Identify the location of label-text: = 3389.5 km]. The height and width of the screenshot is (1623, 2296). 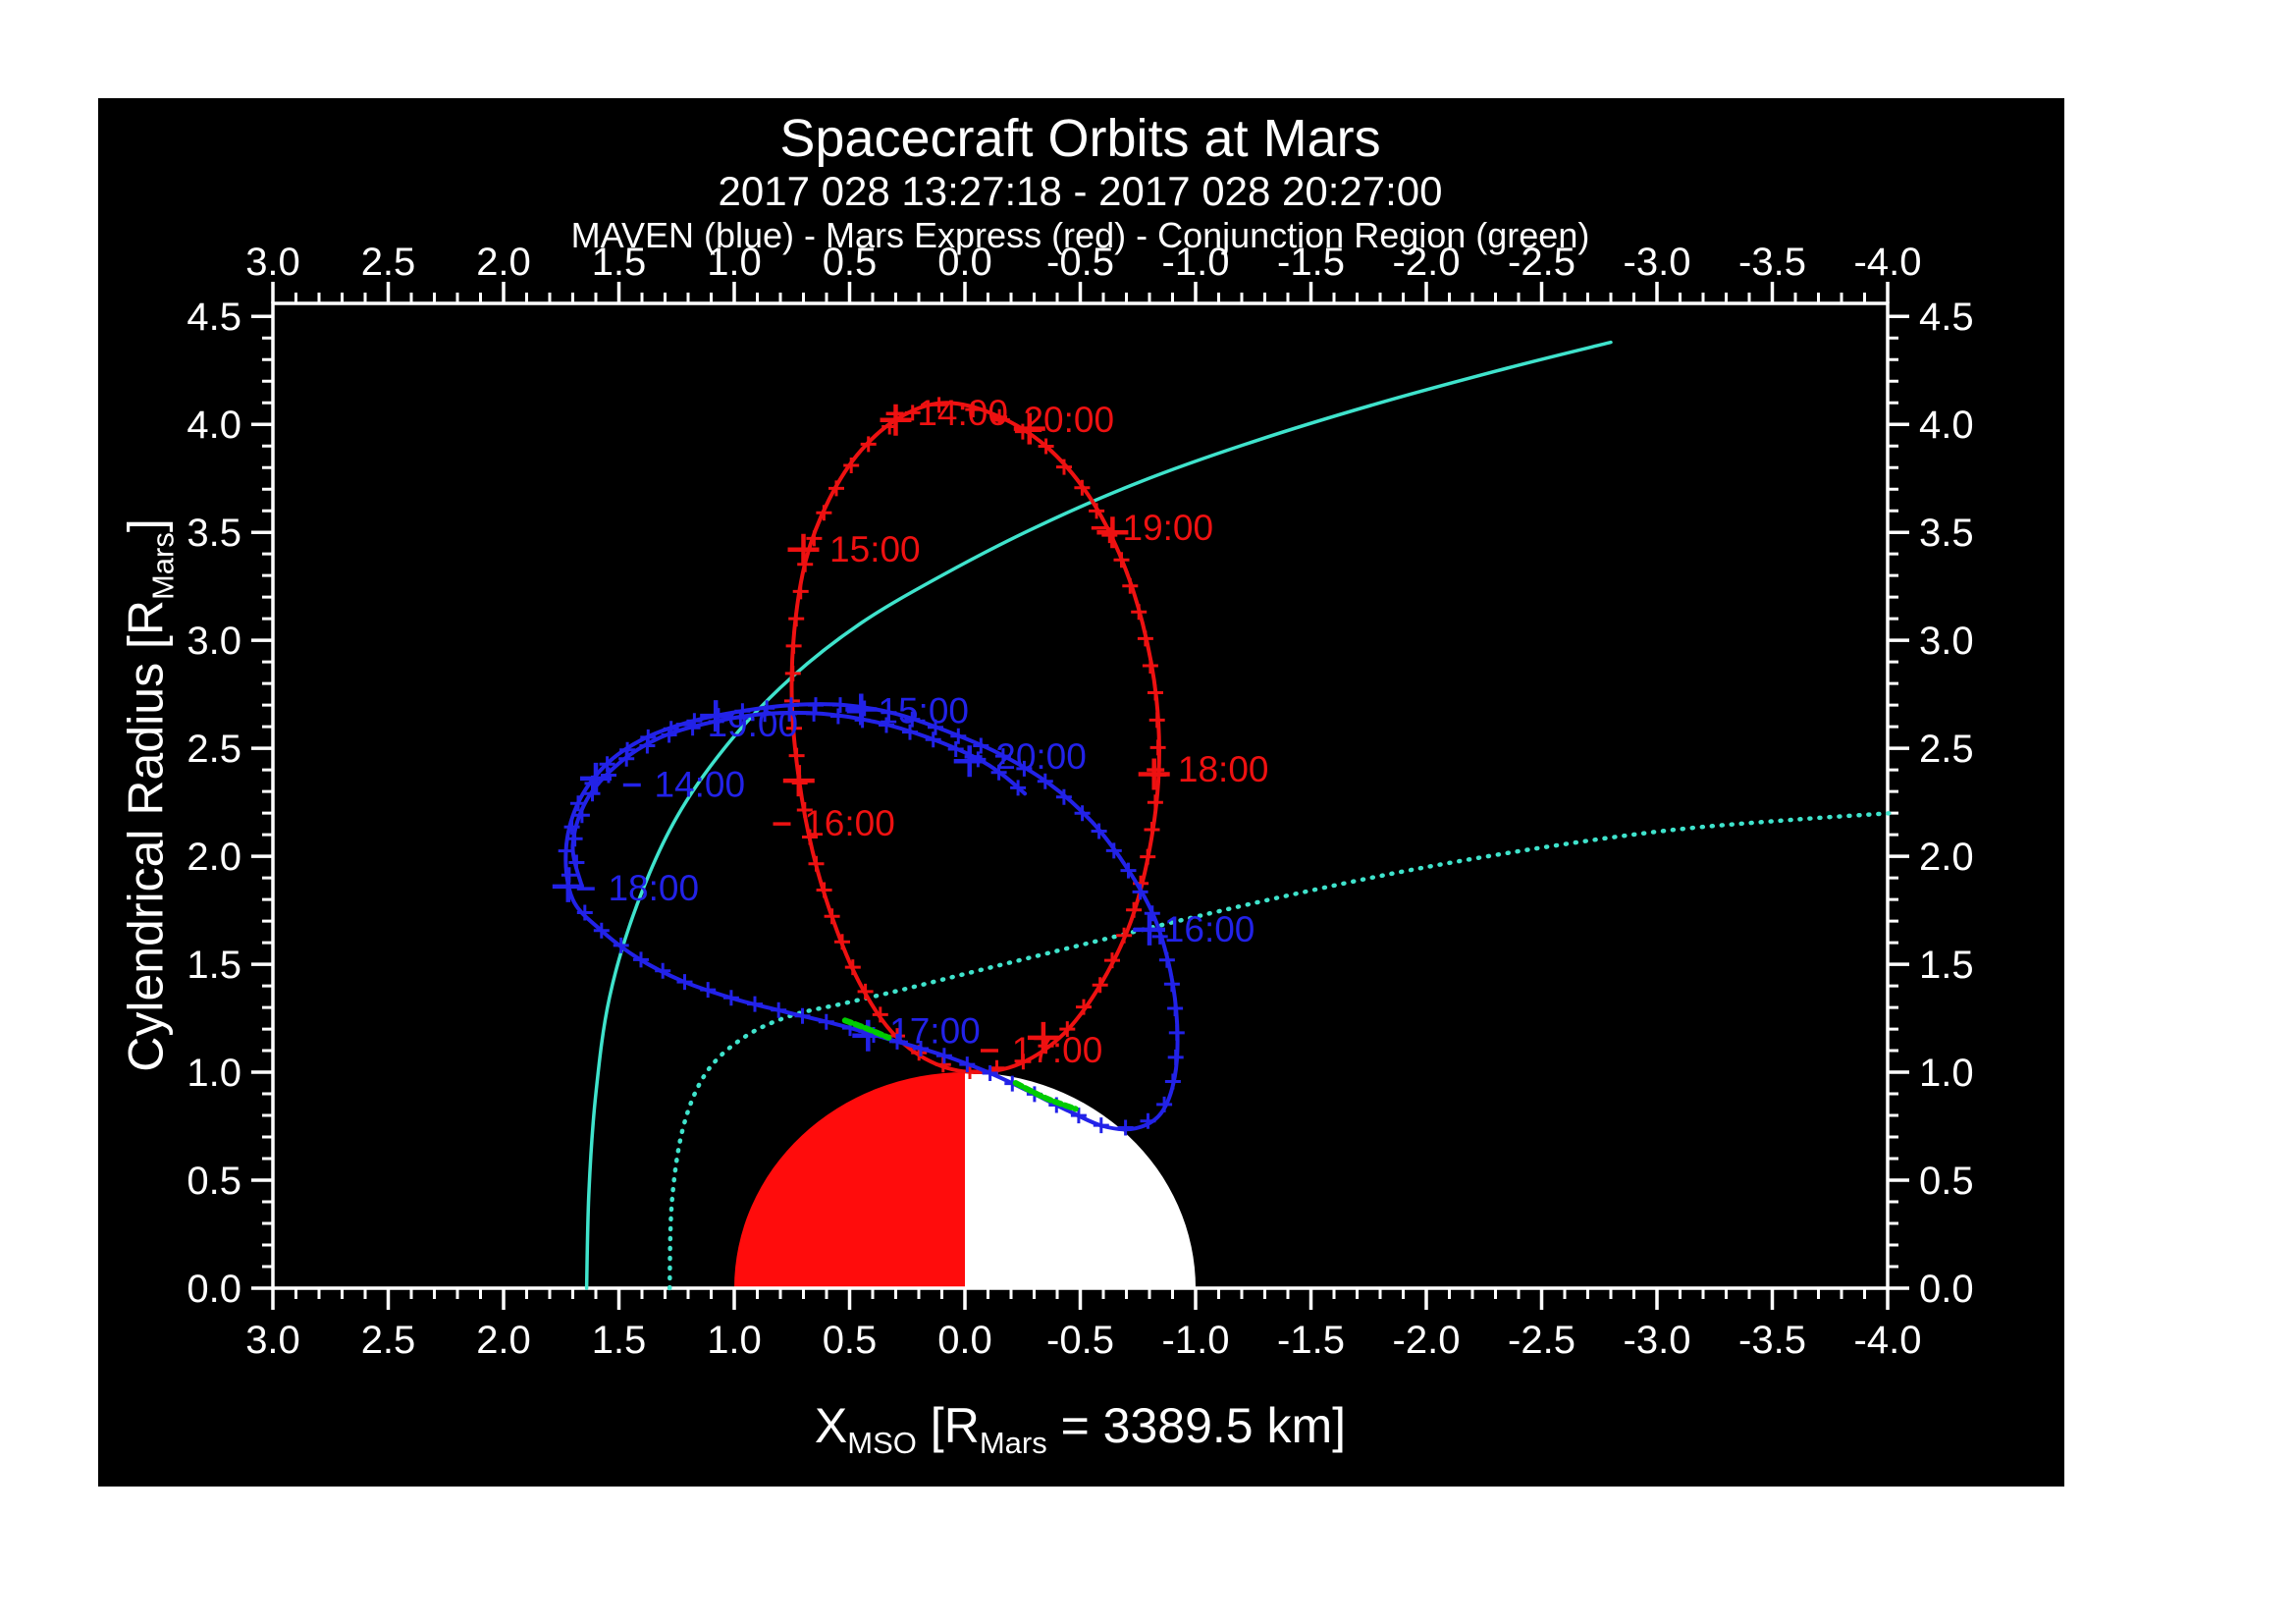
(1196, 1426).